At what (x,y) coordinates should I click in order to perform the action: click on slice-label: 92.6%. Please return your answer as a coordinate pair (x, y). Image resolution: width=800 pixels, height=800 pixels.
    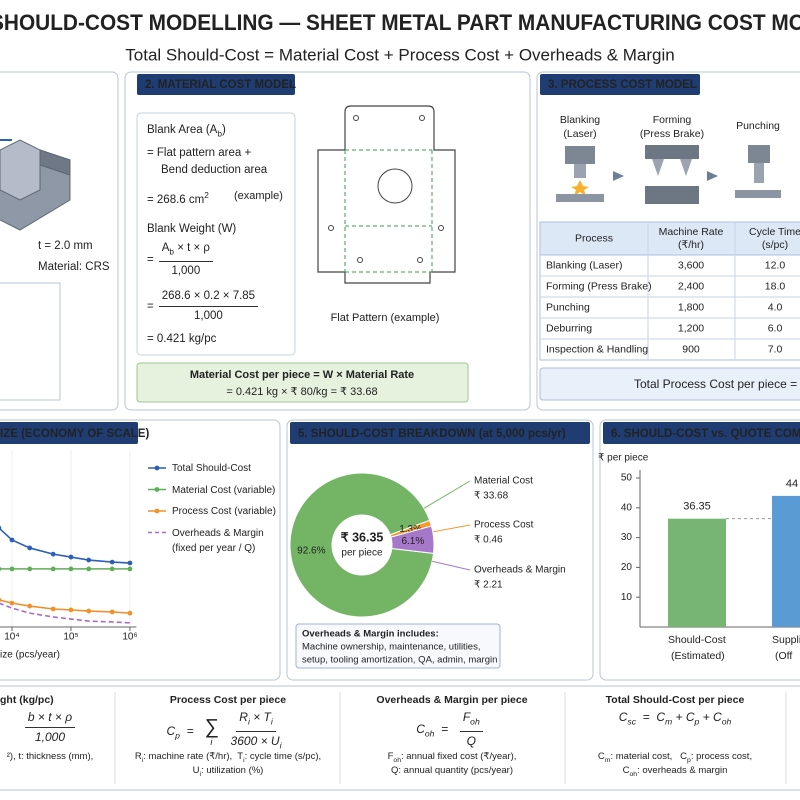
    Looking at the image, I should click on (311, 551).